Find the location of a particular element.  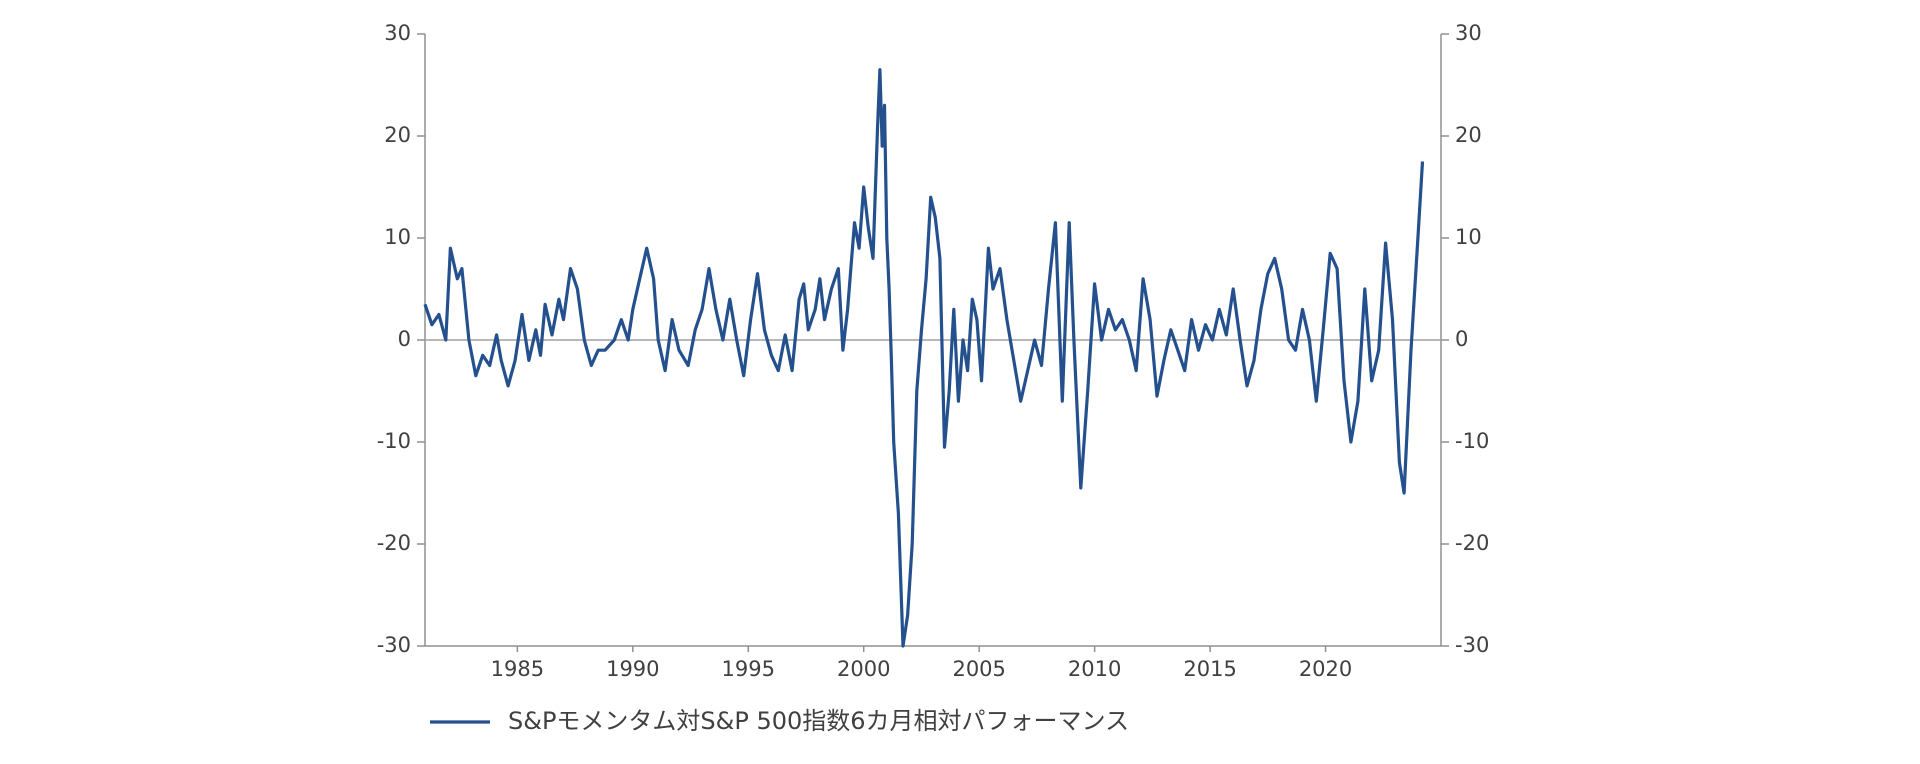

y2-tick-label: 20 is located at coordinates (1468, 135).